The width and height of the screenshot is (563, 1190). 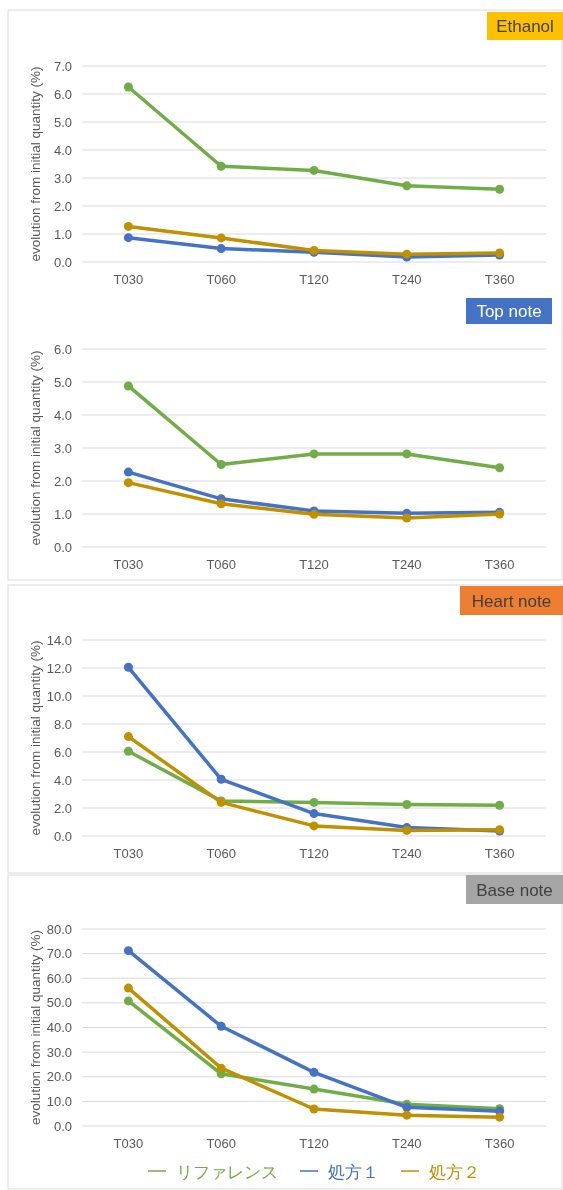 I want to click on y-tick-label: 70.0, so click(x=59, y=954).